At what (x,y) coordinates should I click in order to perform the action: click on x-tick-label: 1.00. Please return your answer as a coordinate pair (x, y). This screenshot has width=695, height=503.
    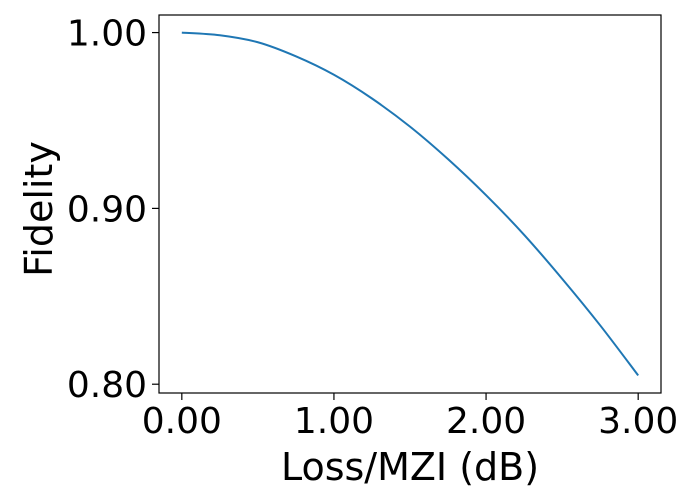
    Looking at the image, I should click on (334, 421).